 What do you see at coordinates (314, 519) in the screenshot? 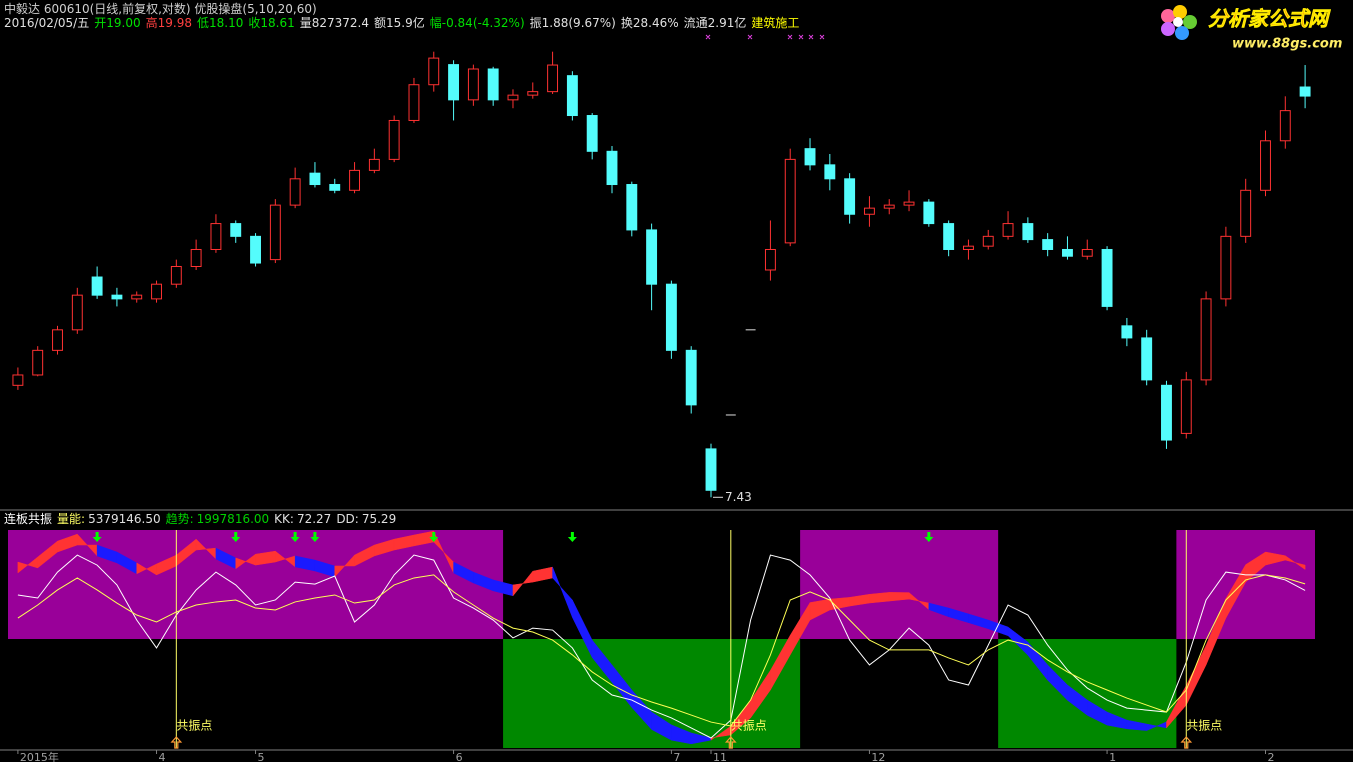
I see `indicator-value: 72.27` at bounding box center [314, 519].